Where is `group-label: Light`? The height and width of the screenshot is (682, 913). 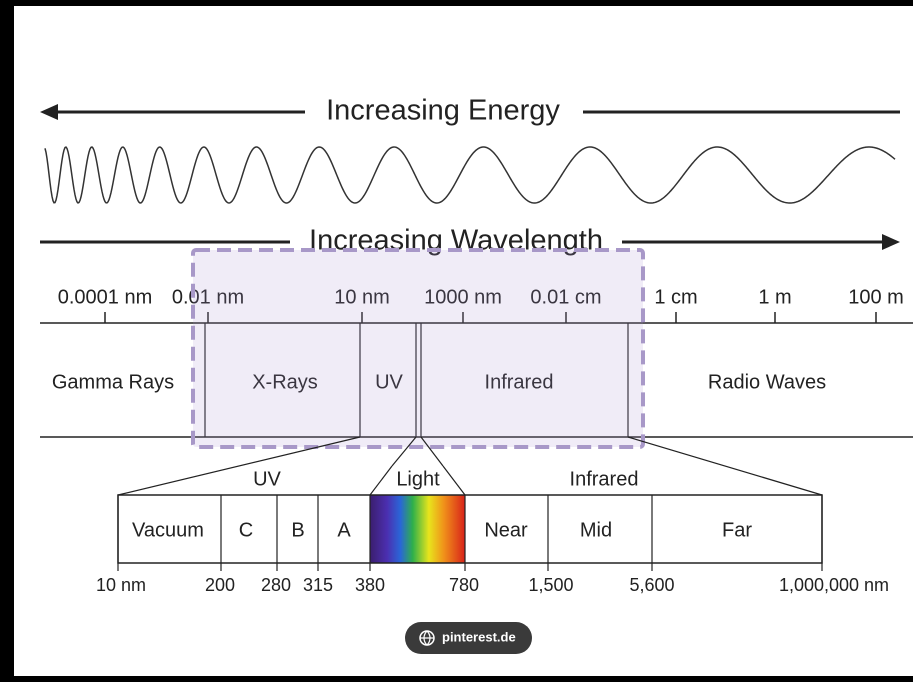 group-label: Light is located at coordinates (418, 479).